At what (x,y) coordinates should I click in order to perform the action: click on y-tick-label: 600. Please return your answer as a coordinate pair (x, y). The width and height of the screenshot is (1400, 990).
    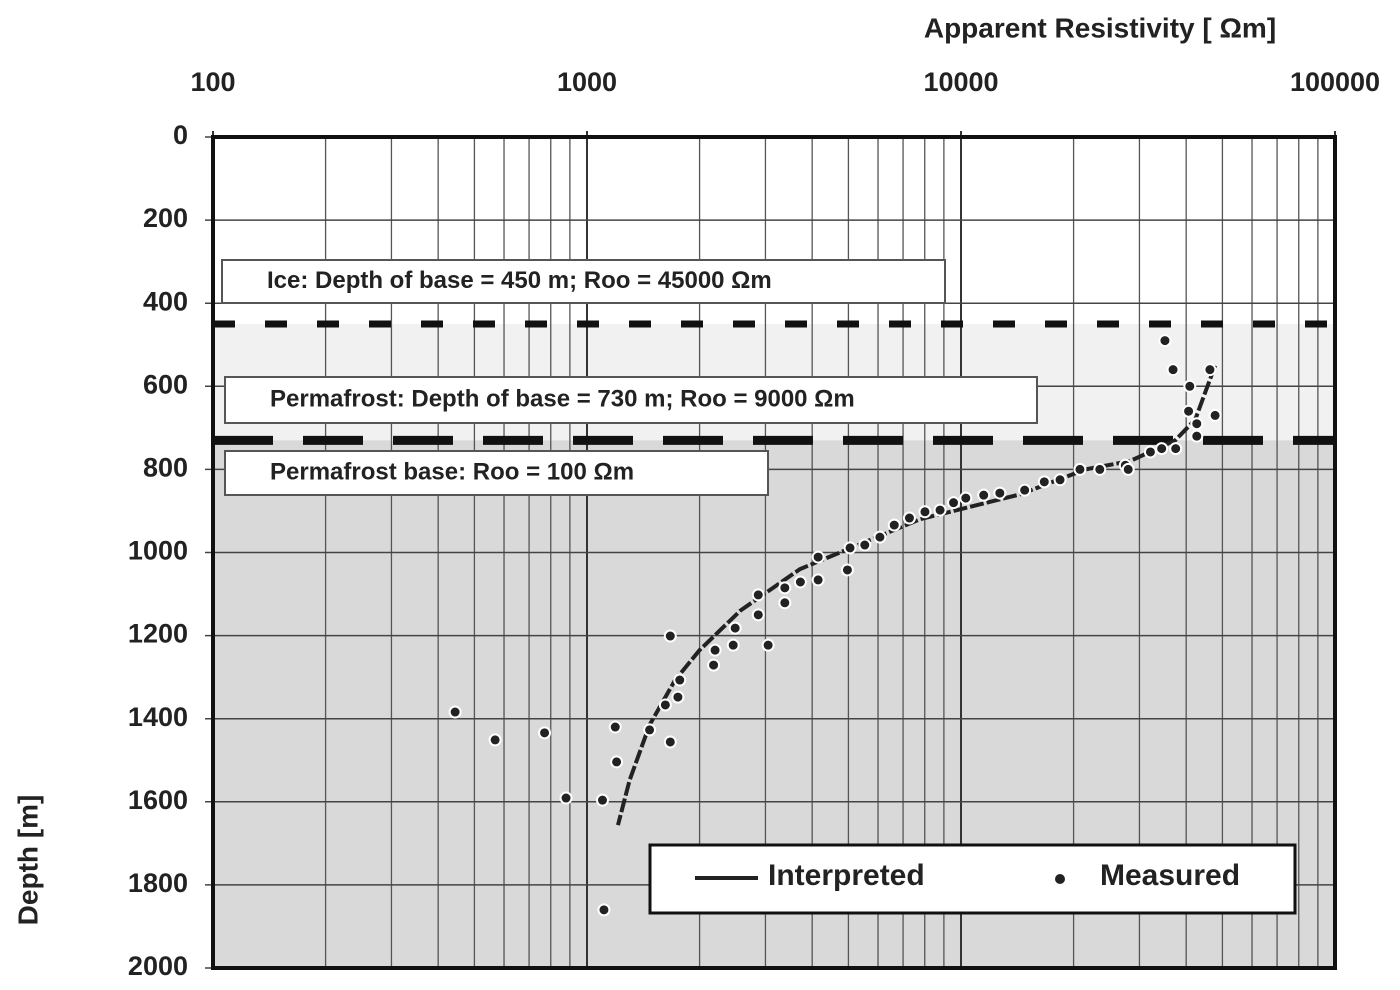
    Looking at the image, I should click on (165, 384).